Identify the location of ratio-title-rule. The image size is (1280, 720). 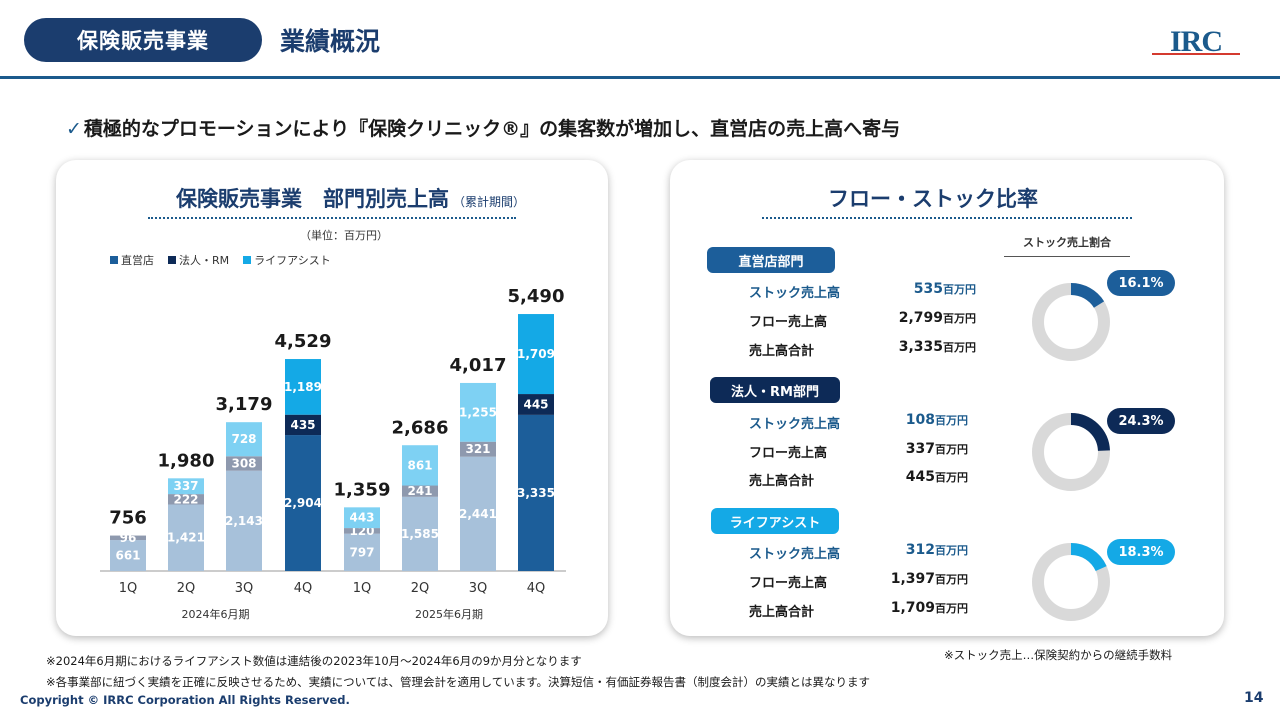
(947, 218).